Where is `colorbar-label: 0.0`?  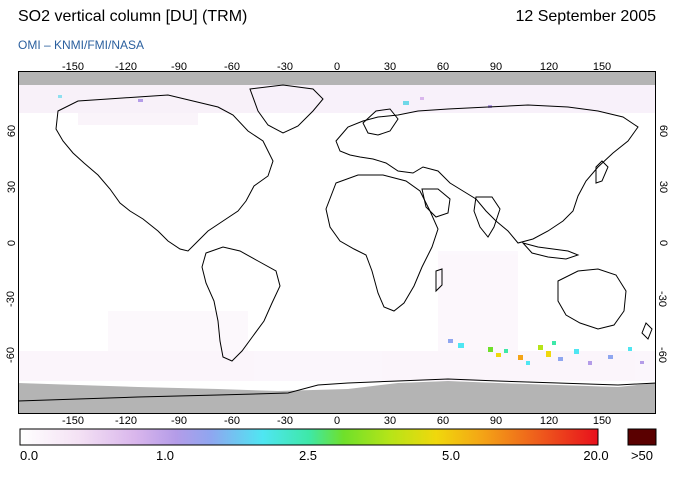 colorbar-label: 0.0 is located at coordinates (29, 455).